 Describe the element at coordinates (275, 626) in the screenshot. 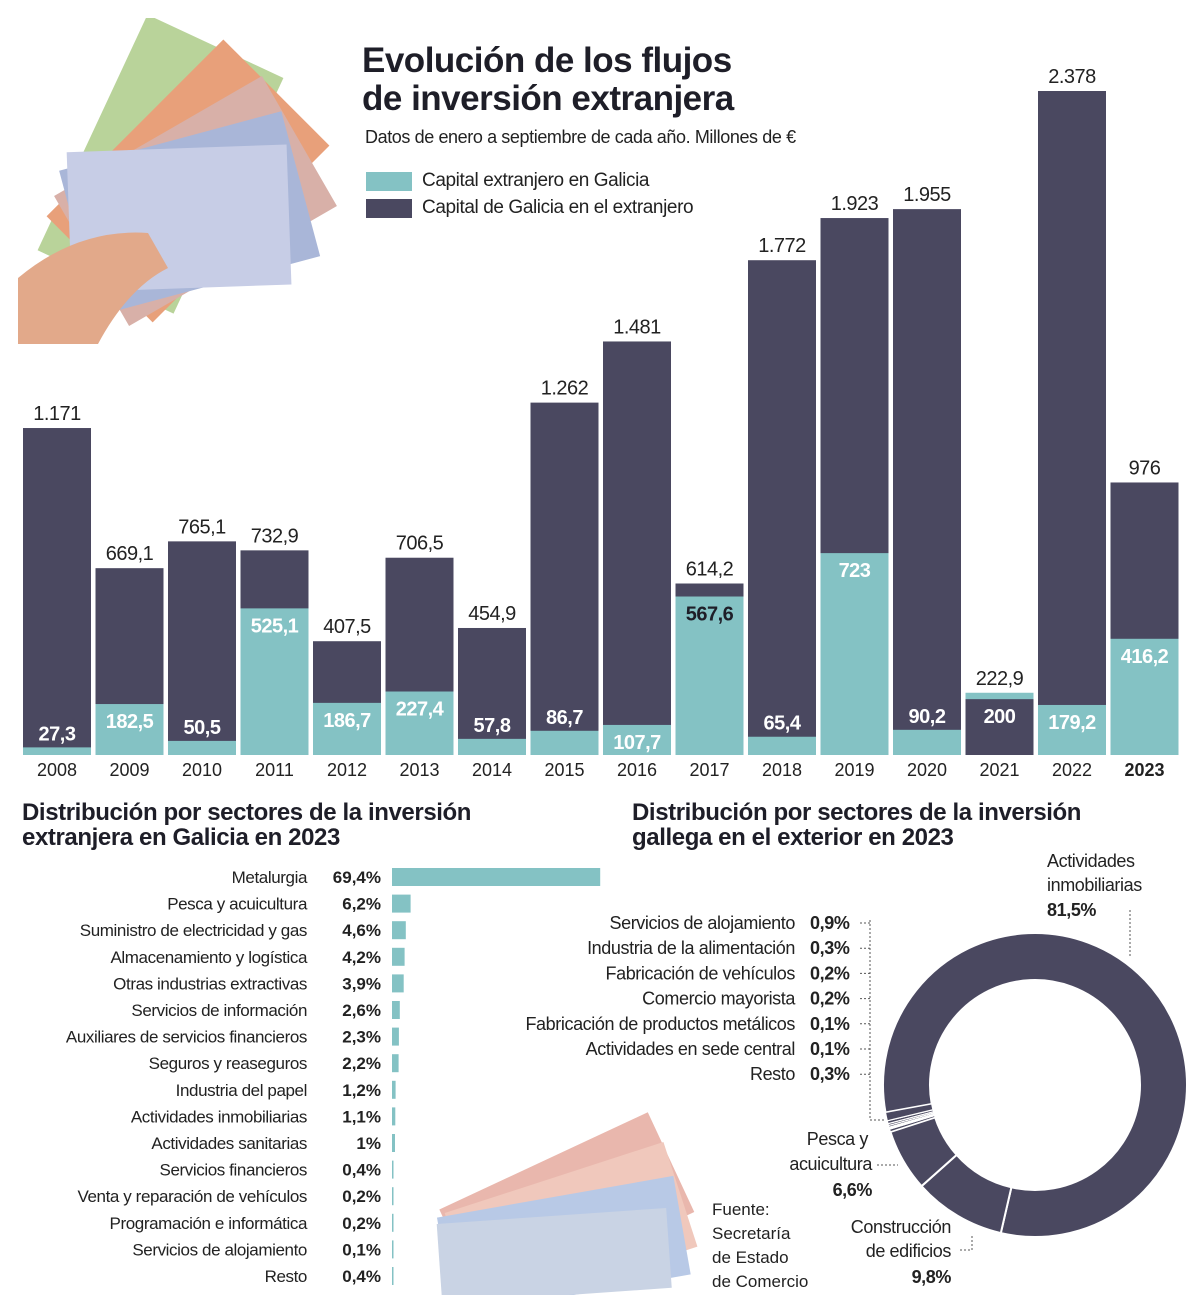

I see `bar-label-inner: 525,1` at that location.